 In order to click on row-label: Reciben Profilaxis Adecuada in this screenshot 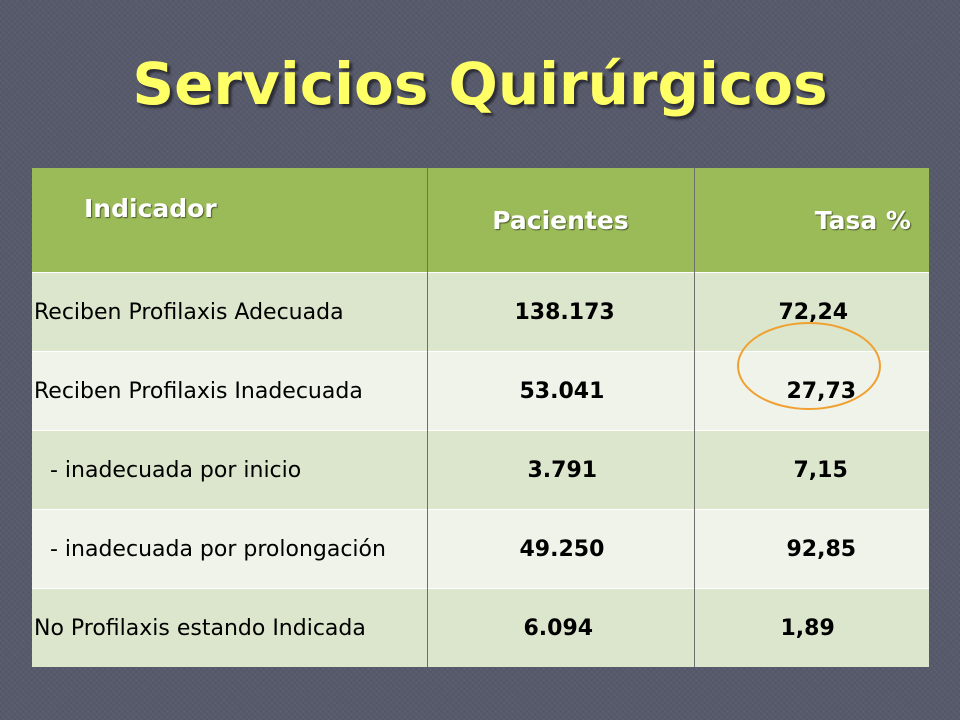, I will do `click(230, 312)`.